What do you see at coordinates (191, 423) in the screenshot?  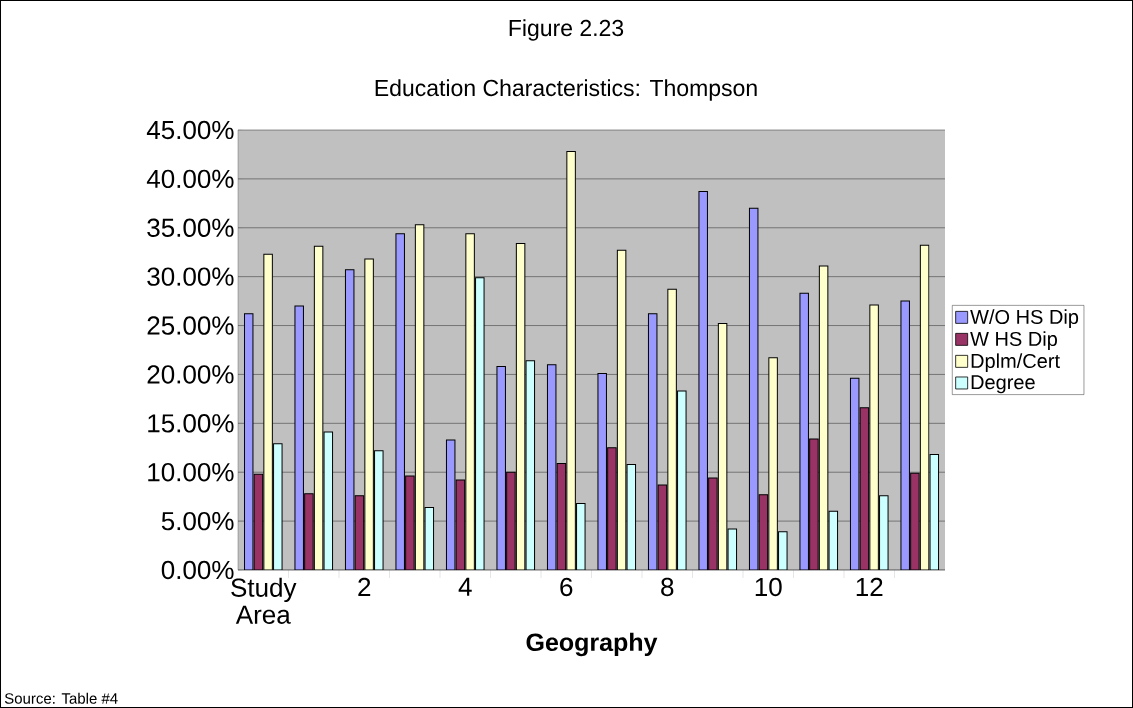 I see `y-tick-label: 15.00%` at bounding box center [191, 423].